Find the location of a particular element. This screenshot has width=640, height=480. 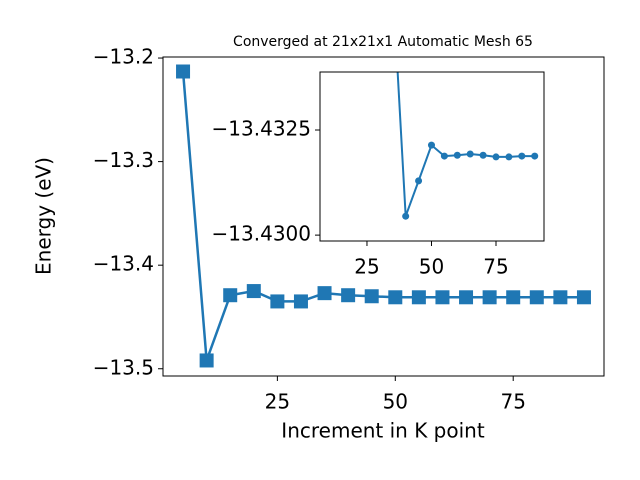

axes-frame is located at coordinates (432, 156).